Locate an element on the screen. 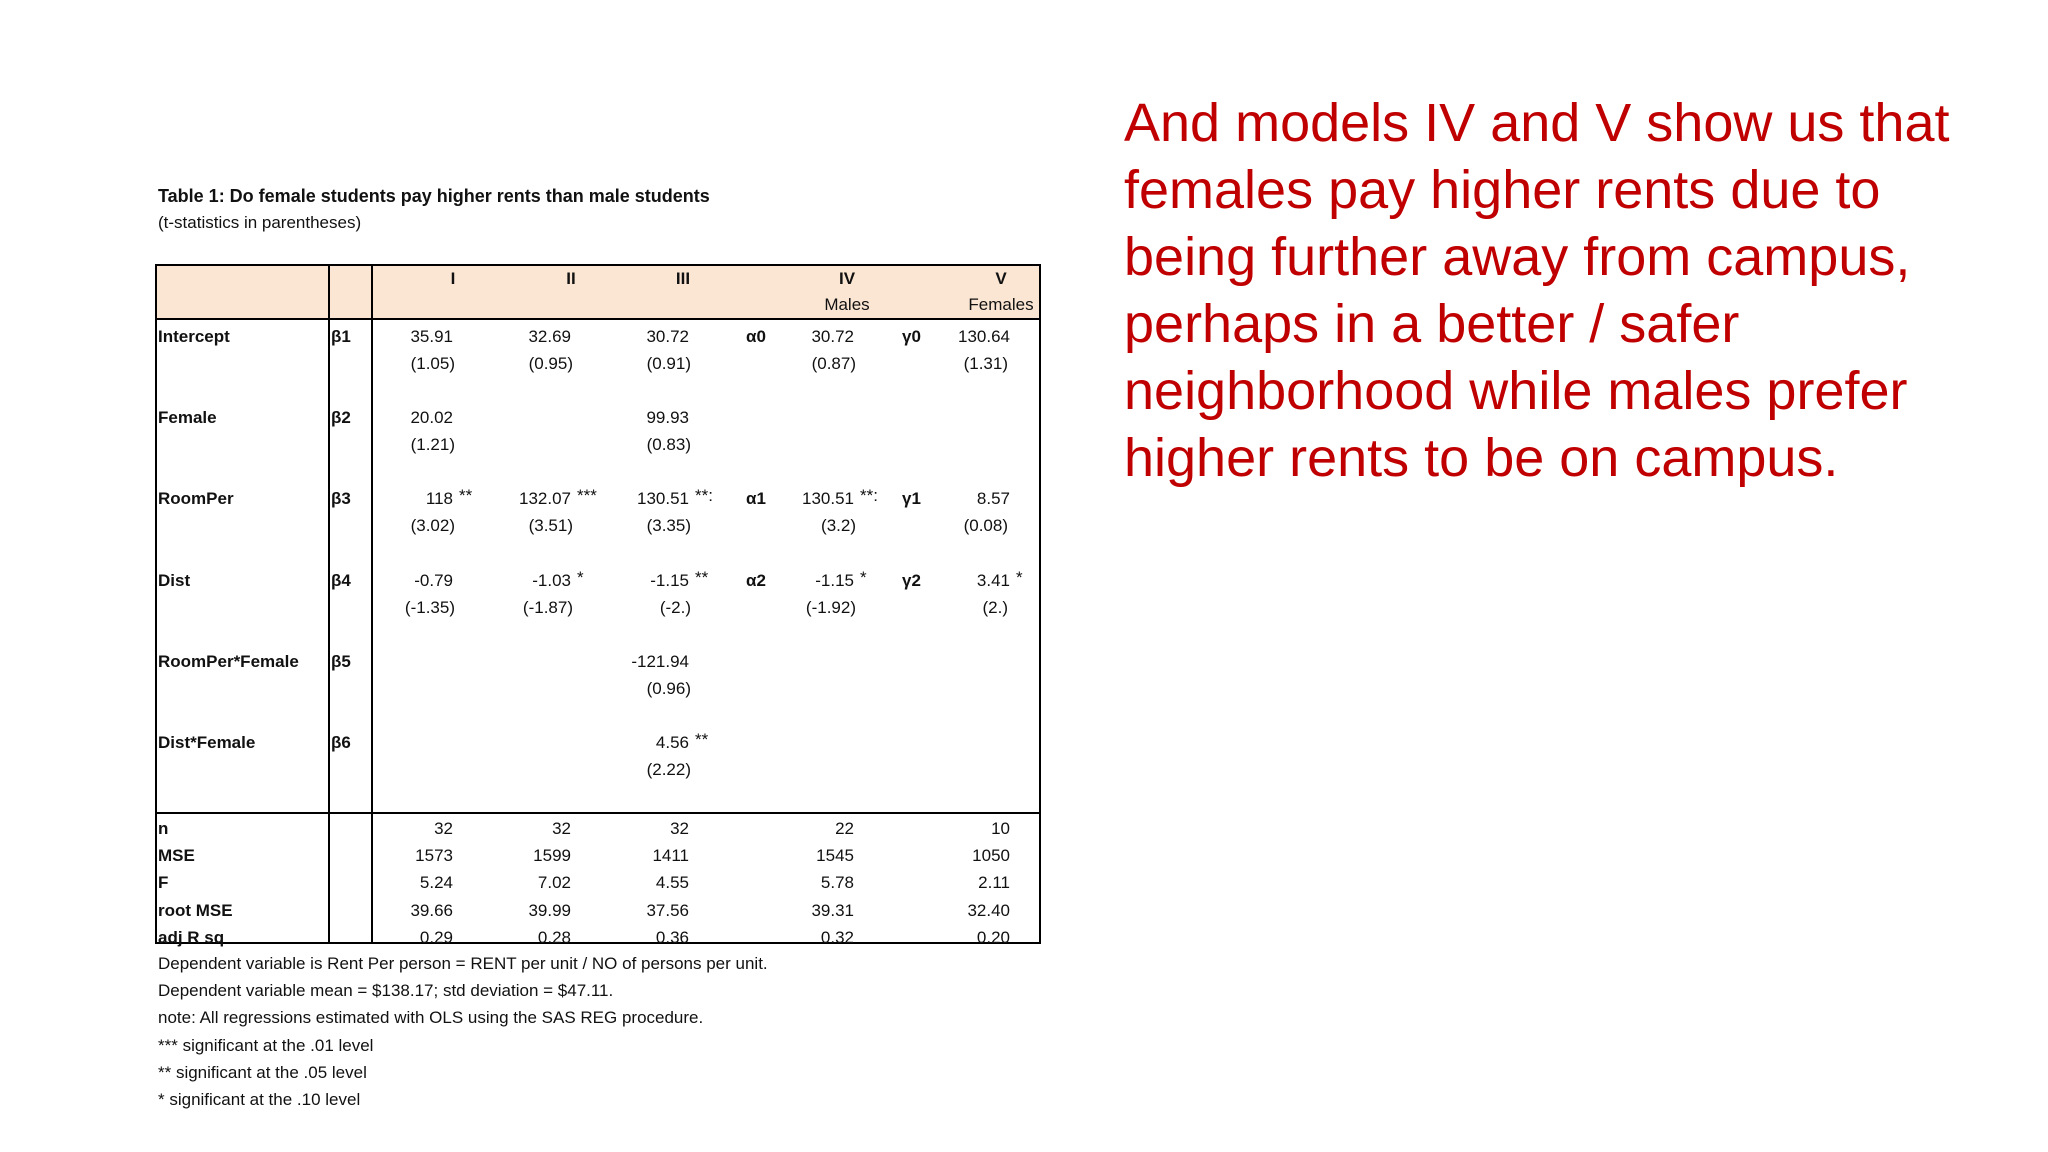 This screenshot has height=1152, width=2048. column-subheader: Females is located at coordinates (1001, 304).